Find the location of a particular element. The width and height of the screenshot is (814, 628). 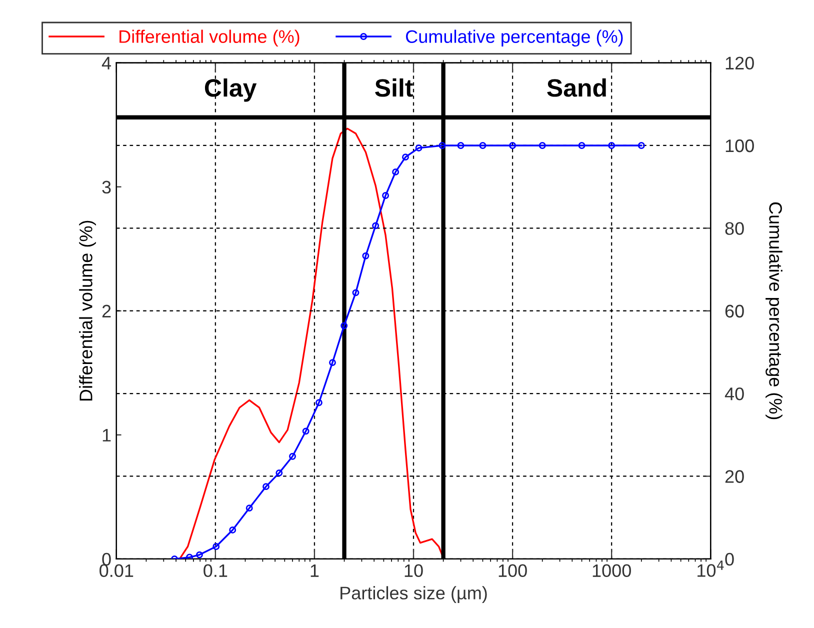

y-tick-label: 0 is located at coordinates (106, 559).